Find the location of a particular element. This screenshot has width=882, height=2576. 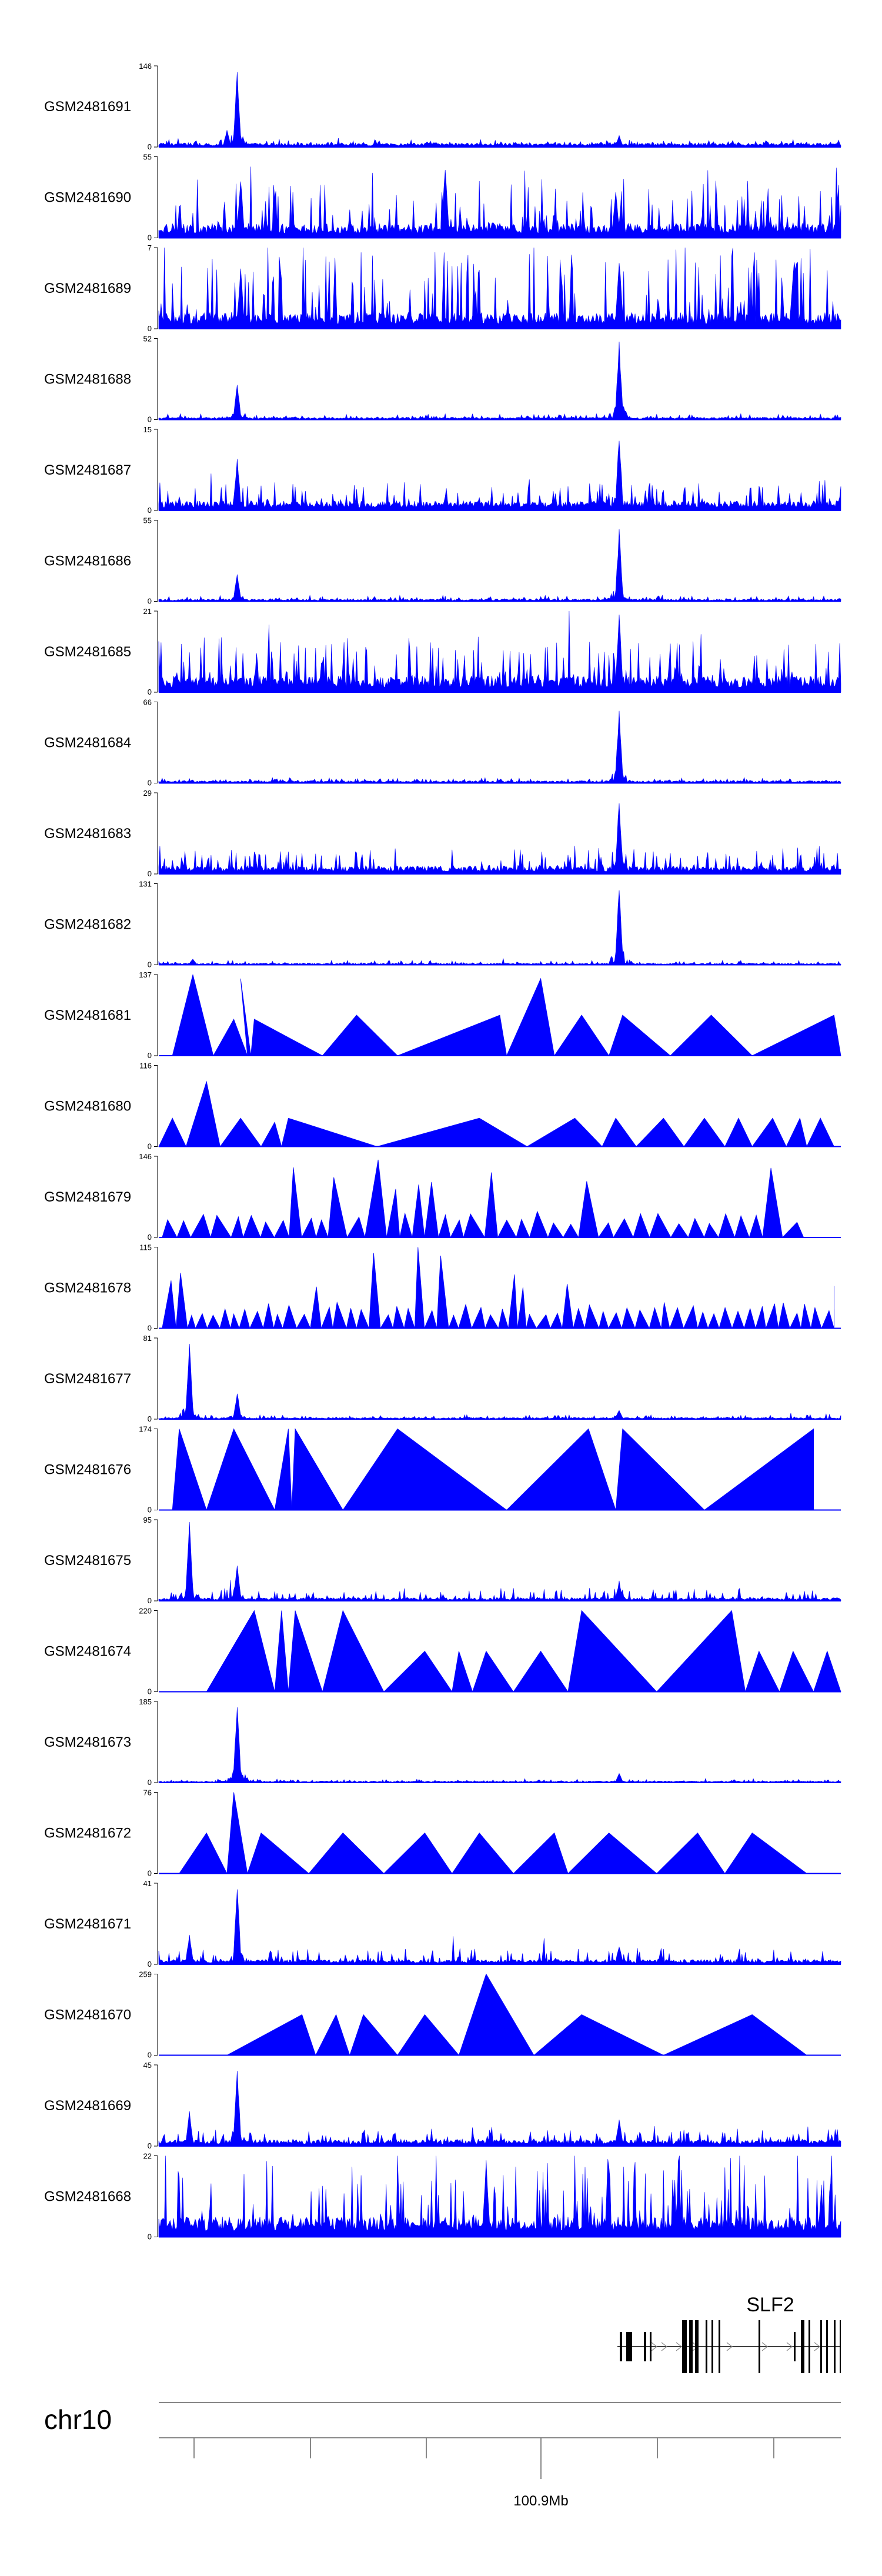

track: GSM2481670 259 0 is located at coordinates (442, 2015).